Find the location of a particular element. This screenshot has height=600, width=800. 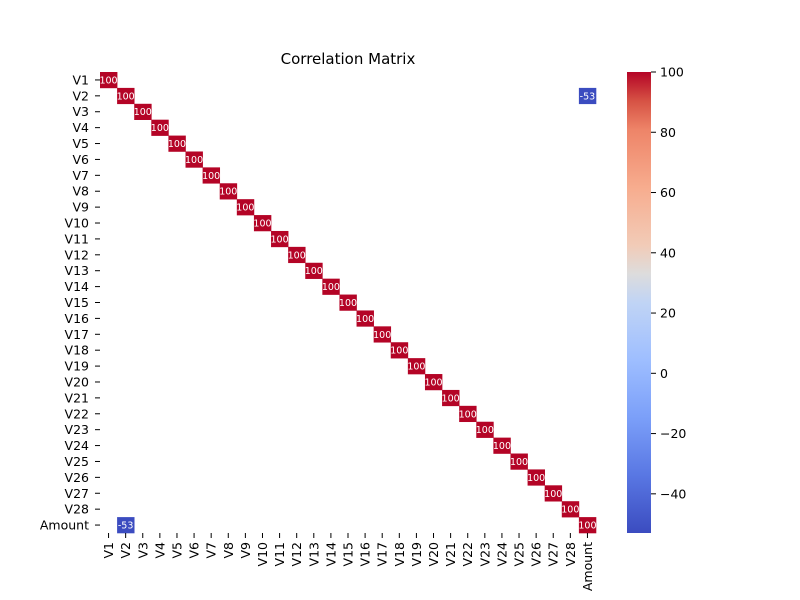

y-tick-label: V27 is located at coordinates (77, 493).